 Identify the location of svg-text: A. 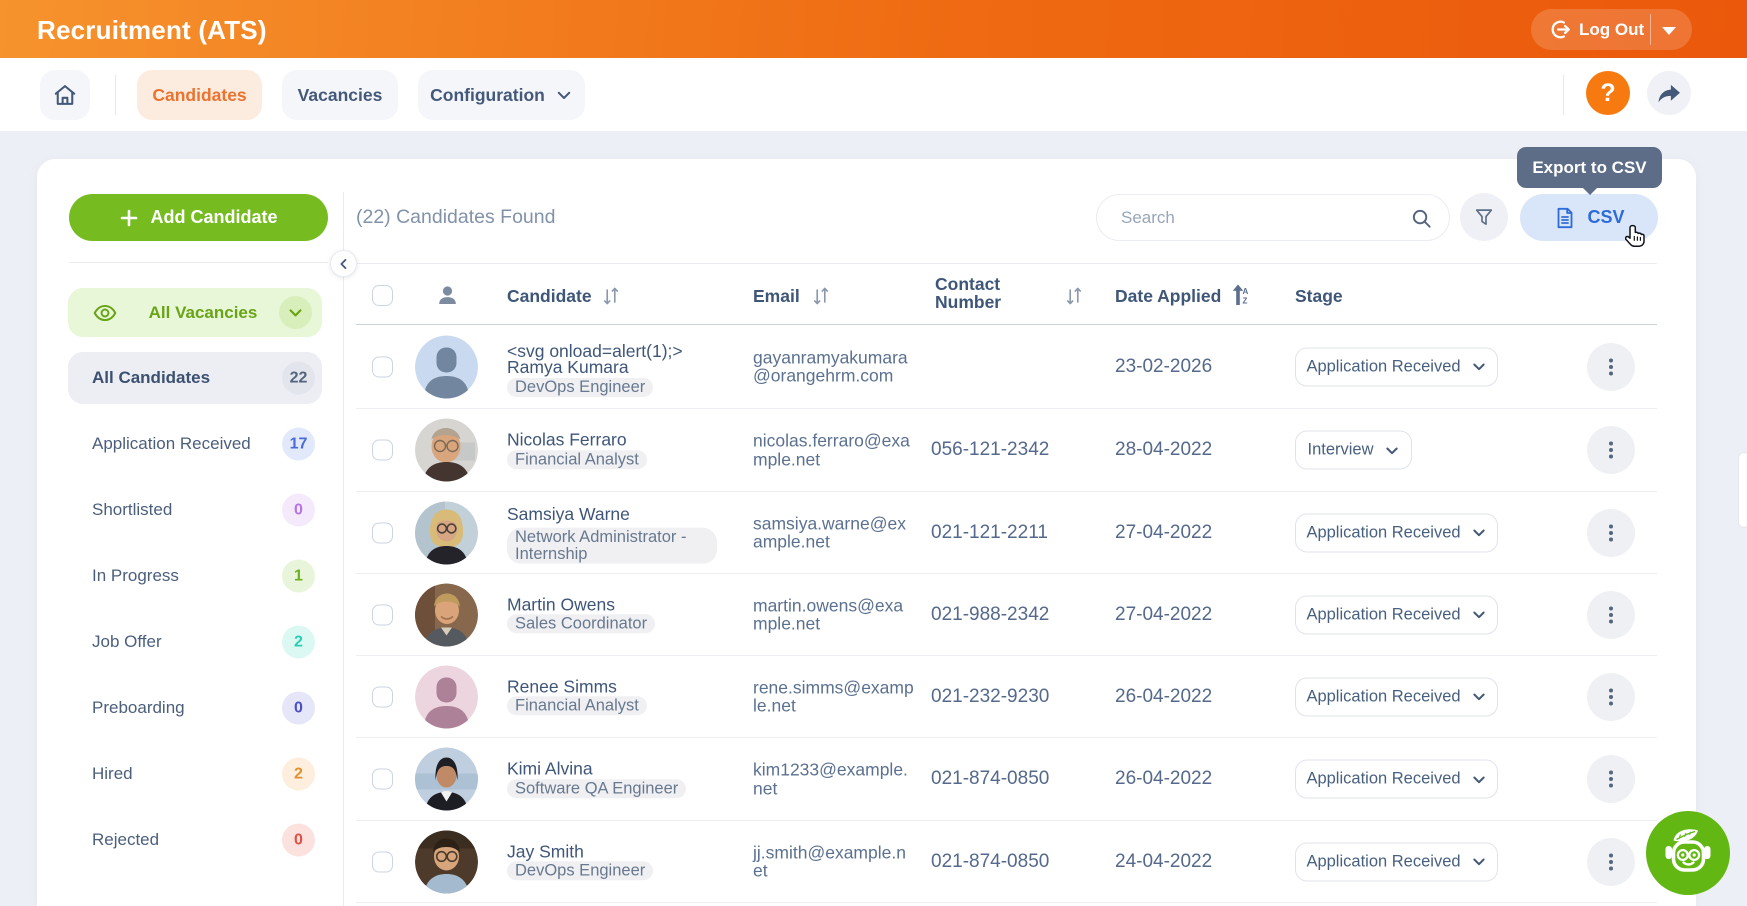
(1246, 291).